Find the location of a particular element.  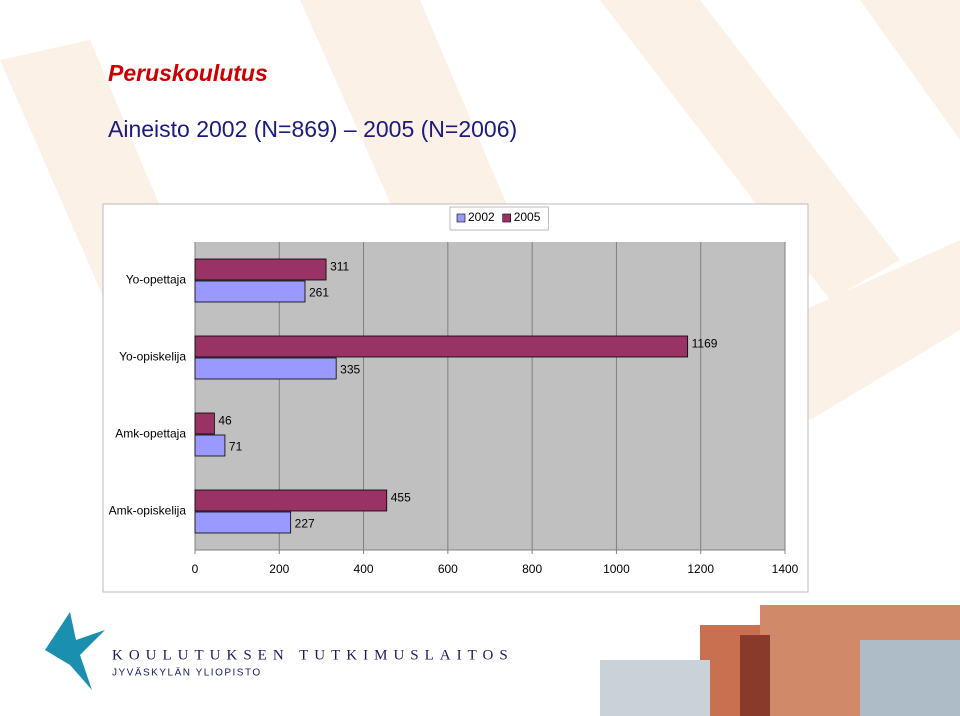

data-label: 71 is located at coordinates (236, 447).